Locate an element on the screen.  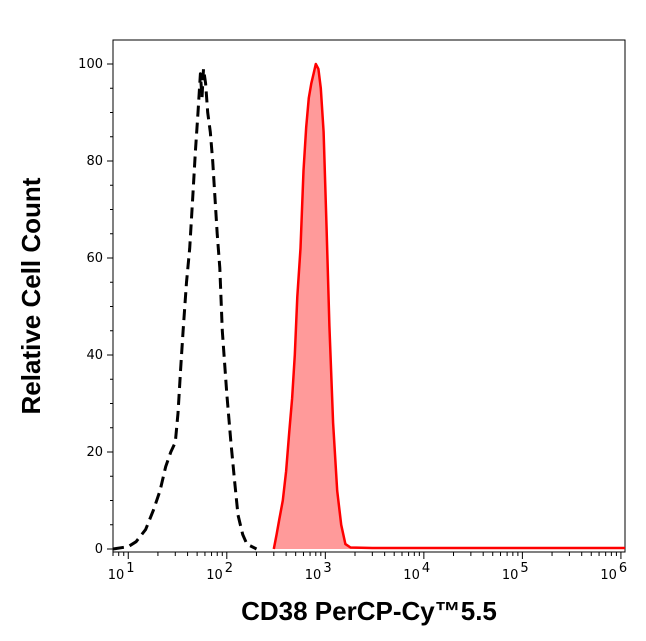
x-tick-exponent: 2 is located at coordinates (229, 568).